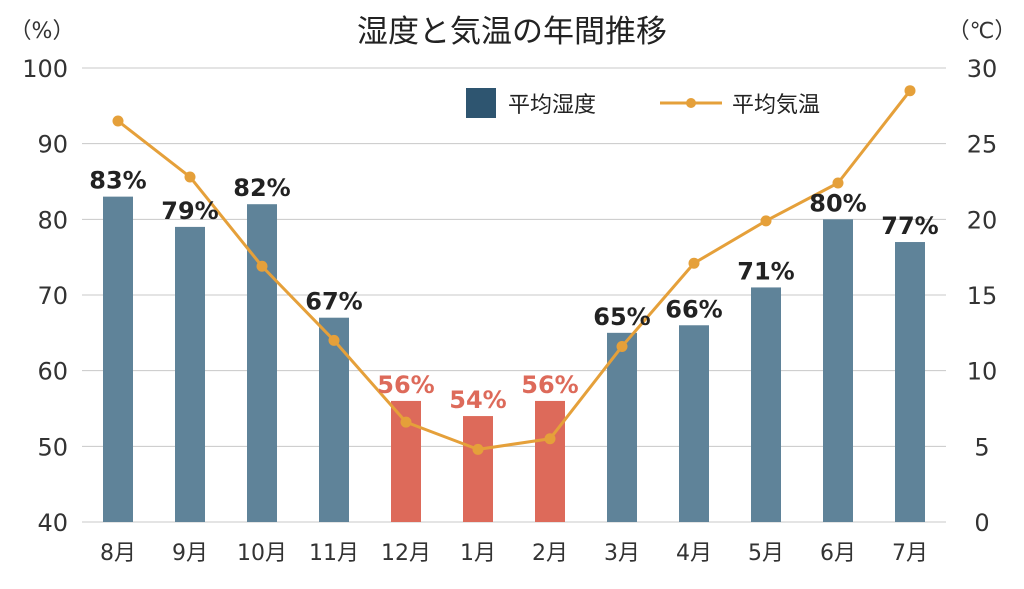 The width and height of the screenshot is (1024, 589). Describe the element at coordinates (981, 447) in the screenshot. I see `right-tick-label: 5` at that location.